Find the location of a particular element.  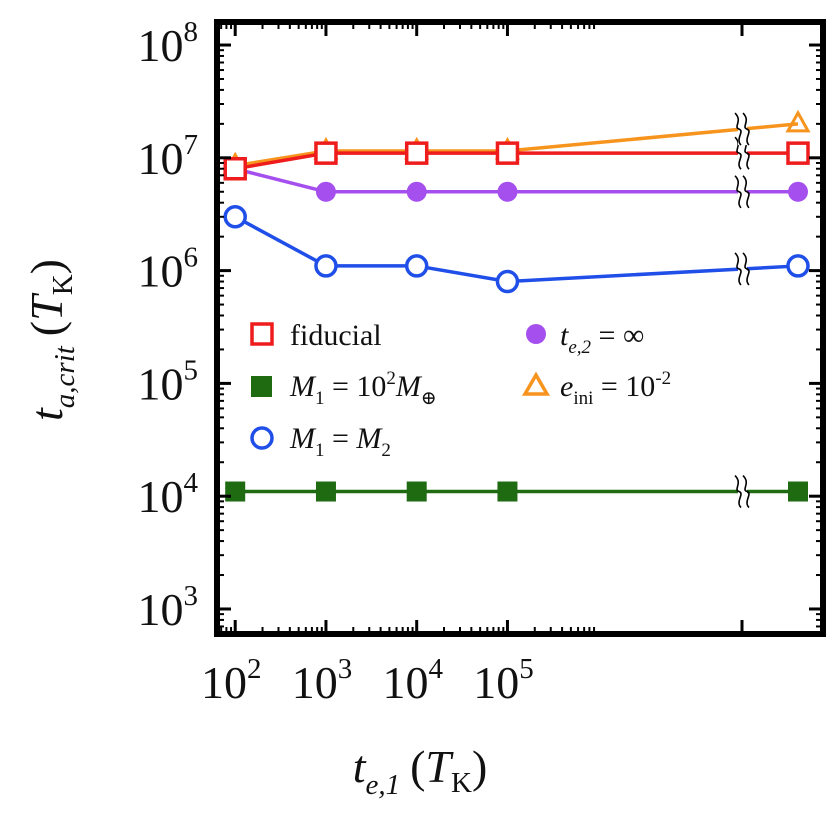

legend-marker-eini is located at coordinates (536, 383).